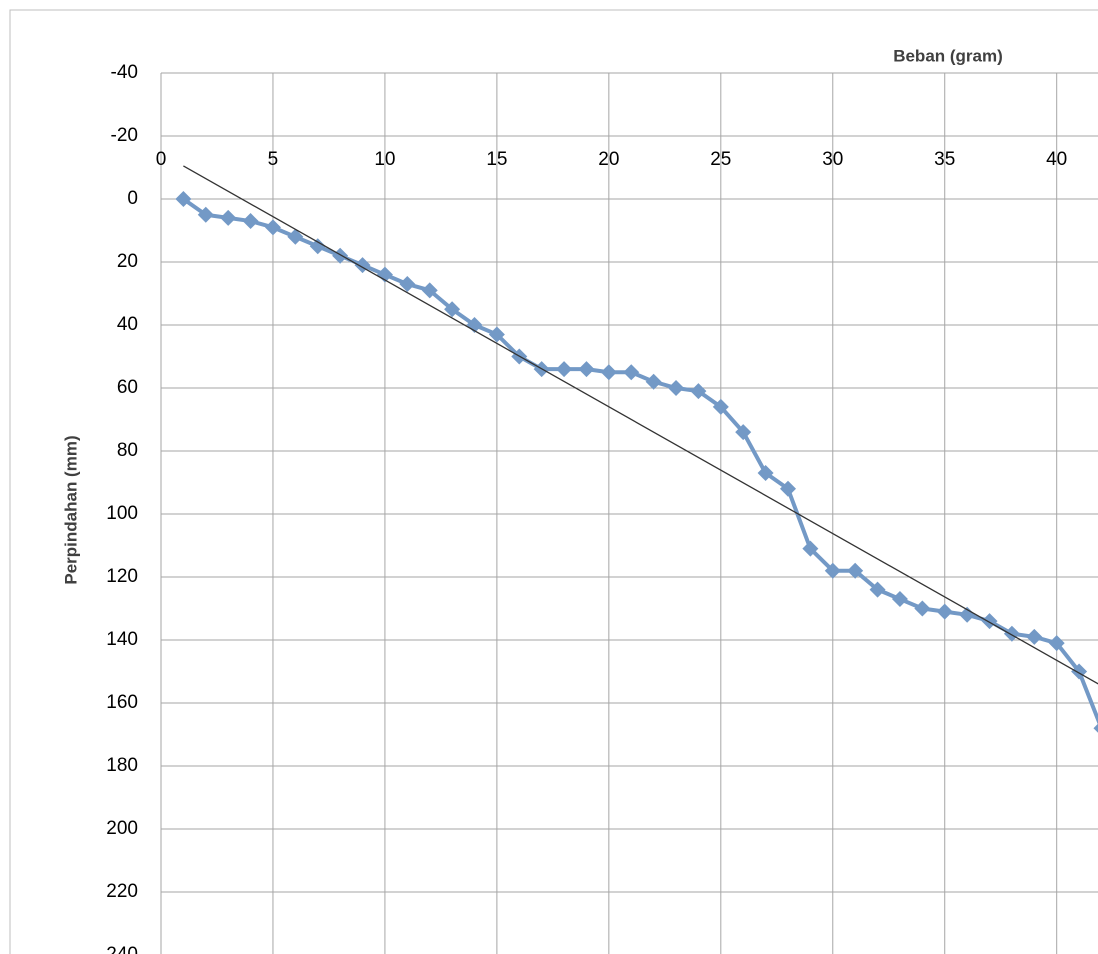  Describe the element at coordinates (122, 765) in the screenshot. I see `y-tick-label: 180` at that location.